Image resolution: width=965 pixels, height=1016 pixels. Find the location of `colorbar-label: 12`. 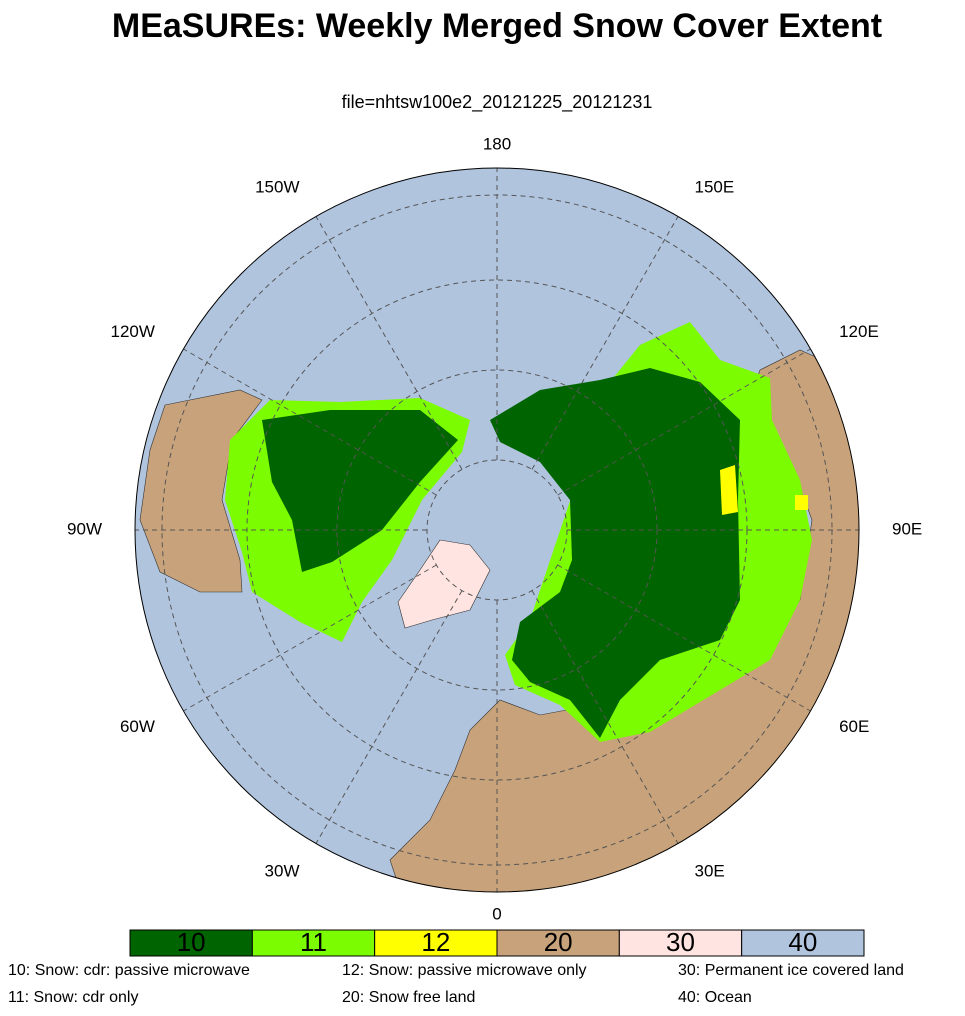

colorbar-label: 12 is located at coordinates (435, 942).